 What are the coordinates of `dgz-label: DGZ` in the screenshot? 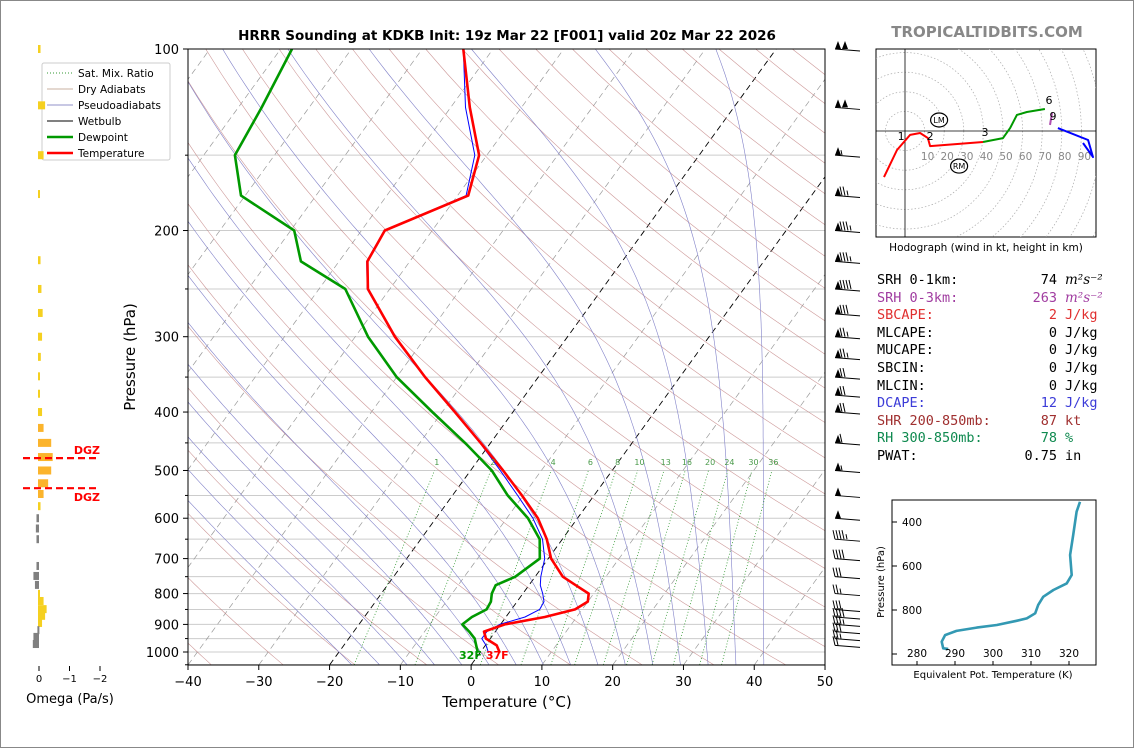 It's located at (87, 497).